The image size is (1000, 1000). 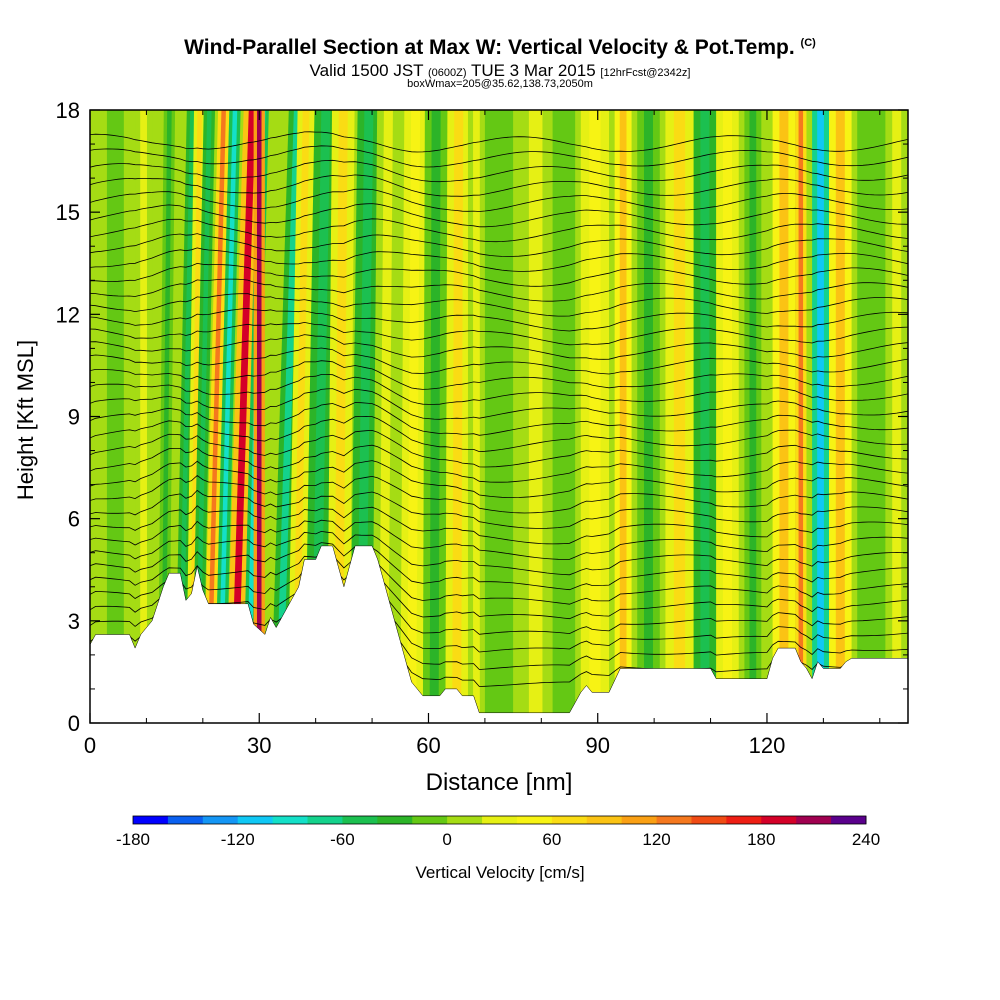 I want to click on y-tick-label: 18, so click(x=68, y=110).